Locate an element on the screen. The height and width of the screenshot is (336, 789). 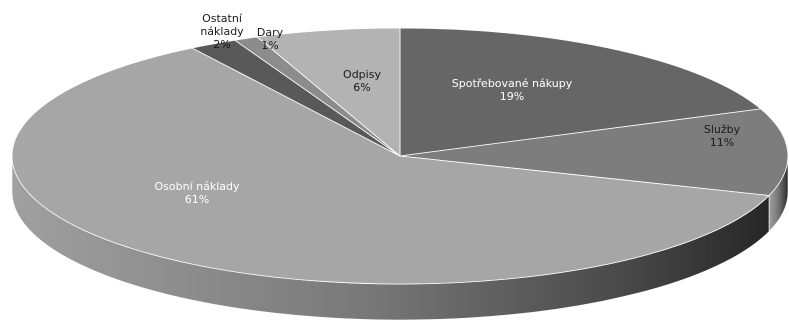
slice-label-sluzby: Služby 11% is located at coordinates (722, 136).